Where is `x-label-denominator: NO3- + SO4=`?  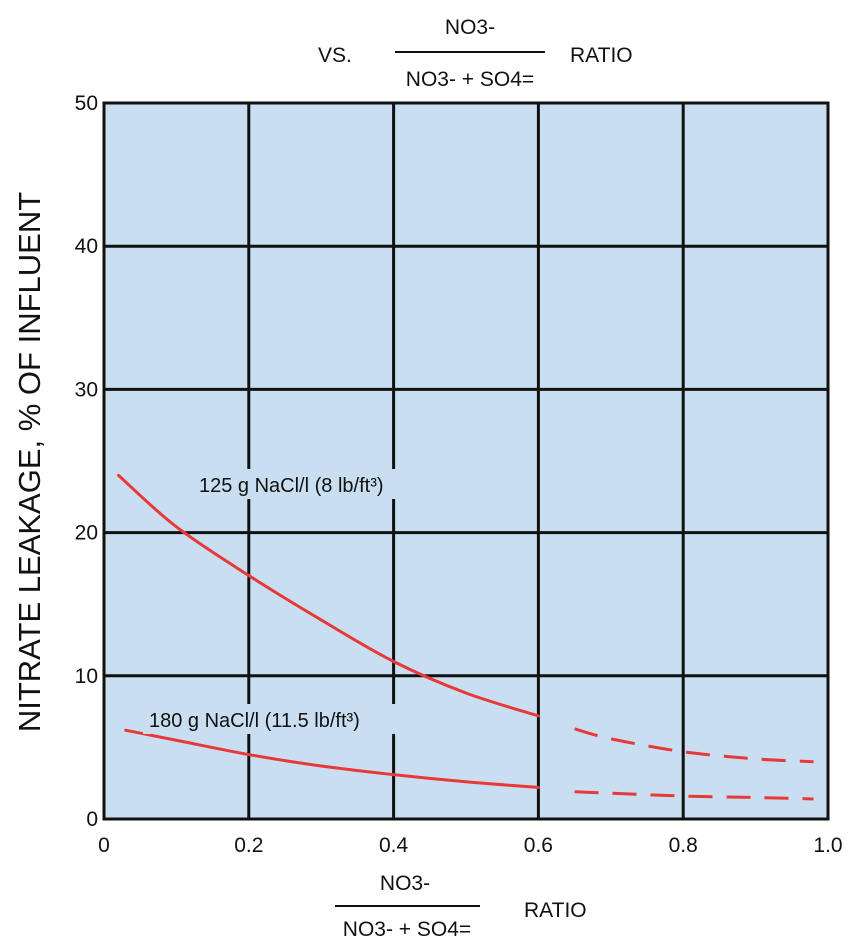 x-label-denominator: NO3- + SO4= is located at coordinates (407, 929).